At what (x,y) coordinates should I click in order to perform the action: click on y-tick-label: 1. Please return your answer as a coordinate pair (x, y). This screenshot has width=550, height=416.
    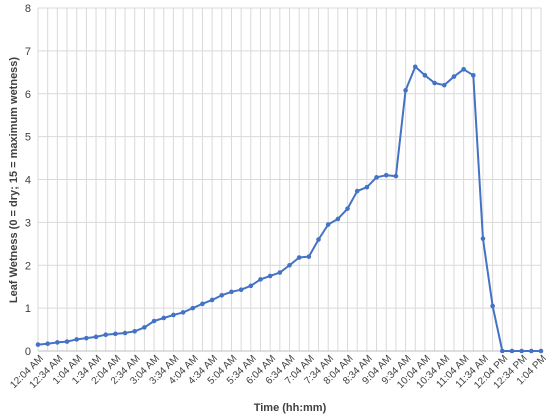
    Looking at the image, I should click on (28, 309).